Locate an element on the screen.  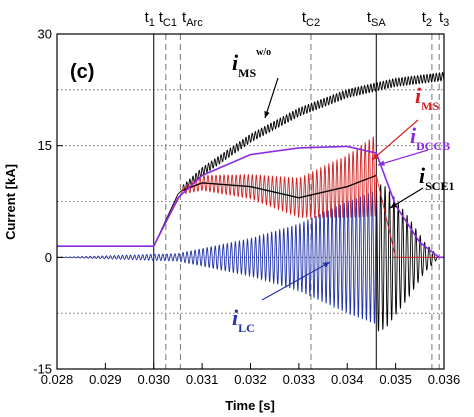
x-tick-label: 0.031 is located at coordinates (202, 379).